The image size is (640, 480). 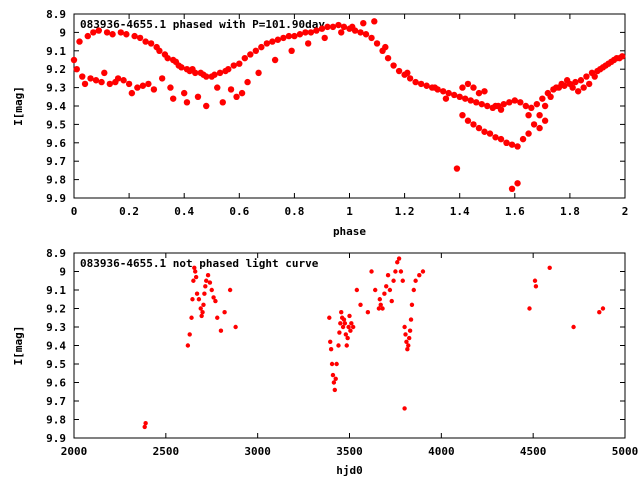 What do you see at coordinates (202, 24) in the screenshot?
I see `chart-title: 083936-4655.1 phased with P=101.90day` at bounding box center [202, 24].